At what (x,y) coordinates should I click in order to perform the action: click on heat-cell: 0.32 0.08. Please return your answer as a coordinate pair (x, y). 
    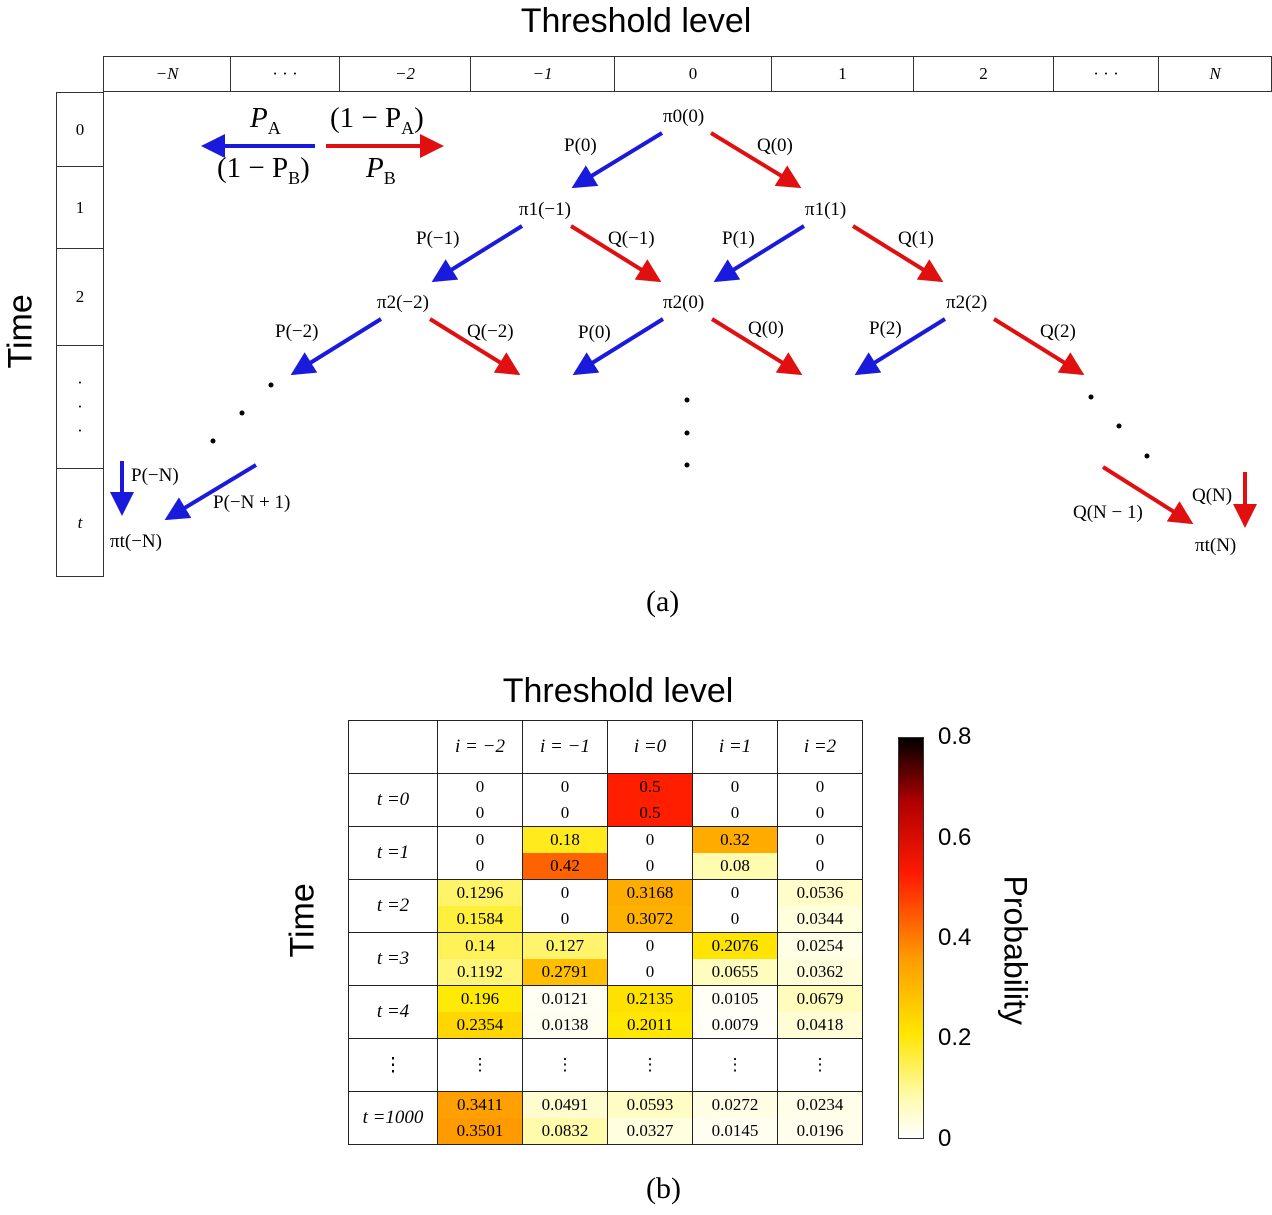
    Looking at the image, I should click on (735, 853).